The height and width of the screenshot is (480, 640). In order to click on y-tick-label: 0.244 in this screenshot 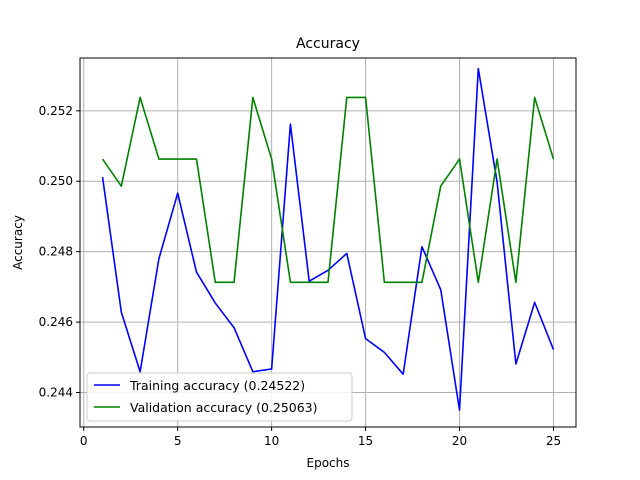, I will do `click(56, 392)`.